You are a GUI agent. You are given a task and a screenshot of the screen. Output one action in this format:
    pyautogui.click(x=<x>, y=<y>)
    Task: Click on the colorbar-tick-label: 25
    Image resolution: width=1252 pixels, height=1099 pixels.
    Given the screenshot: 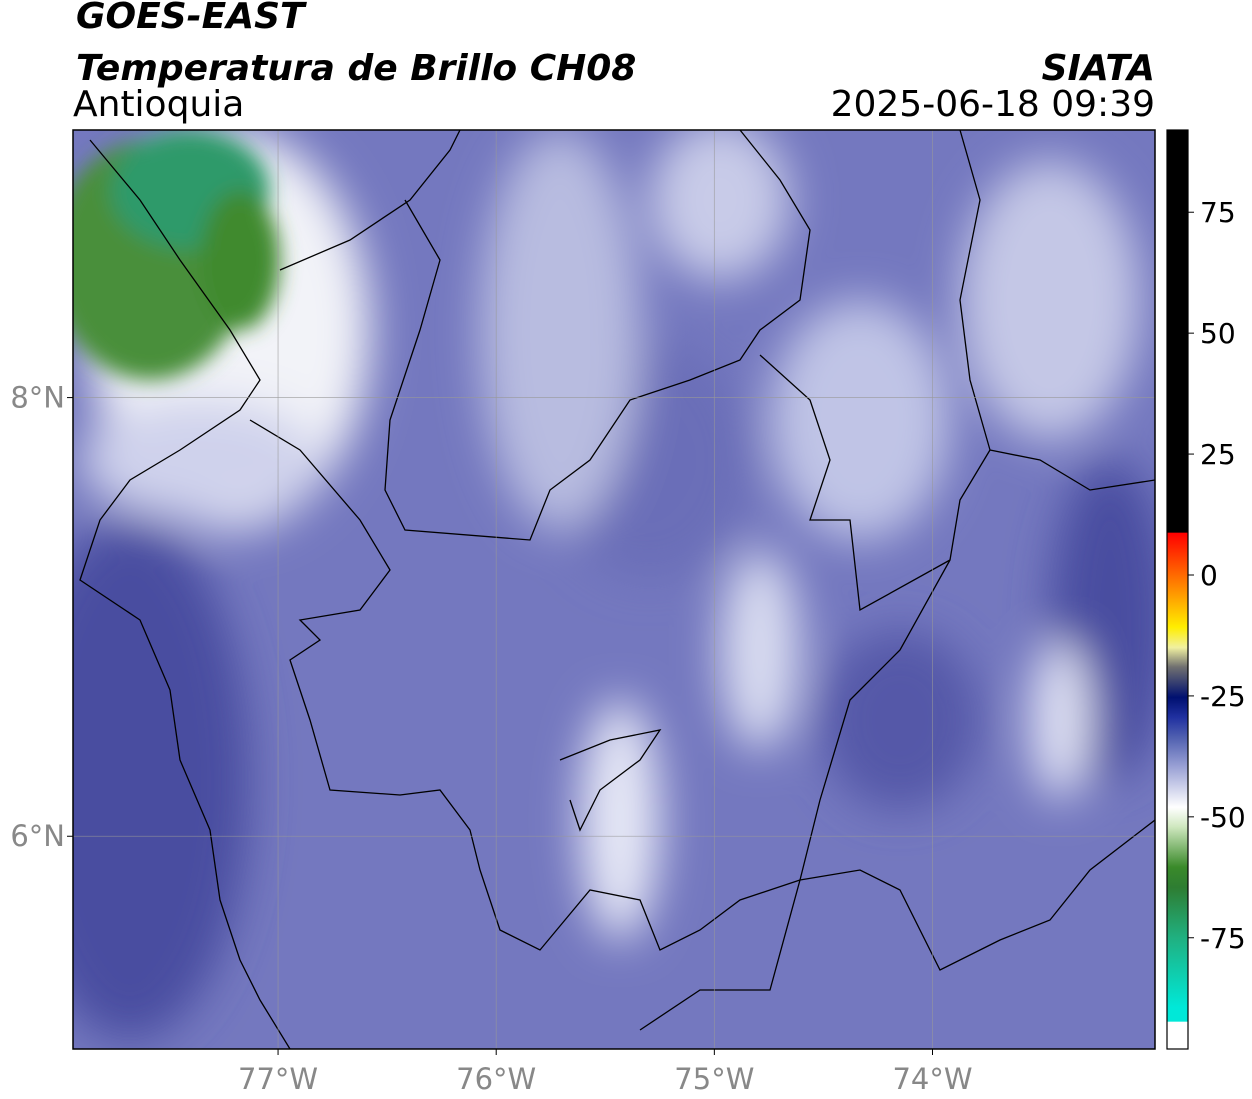 What is the action you would take?
    pyautogui.click(x=1218, y=454)
    